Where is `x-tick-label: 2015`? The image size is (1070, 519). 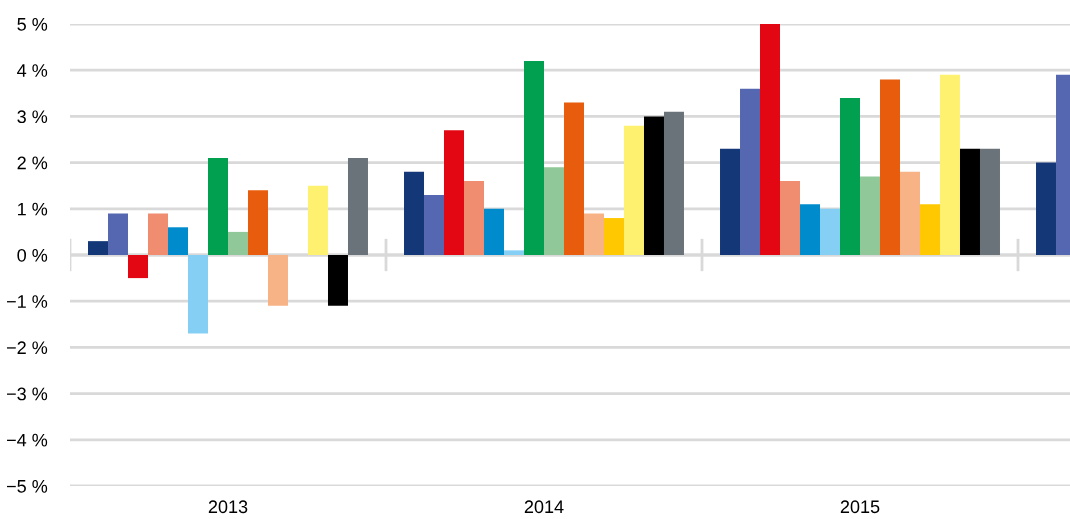 x-tick-label: 2015 is located at coordinates (860, 507).